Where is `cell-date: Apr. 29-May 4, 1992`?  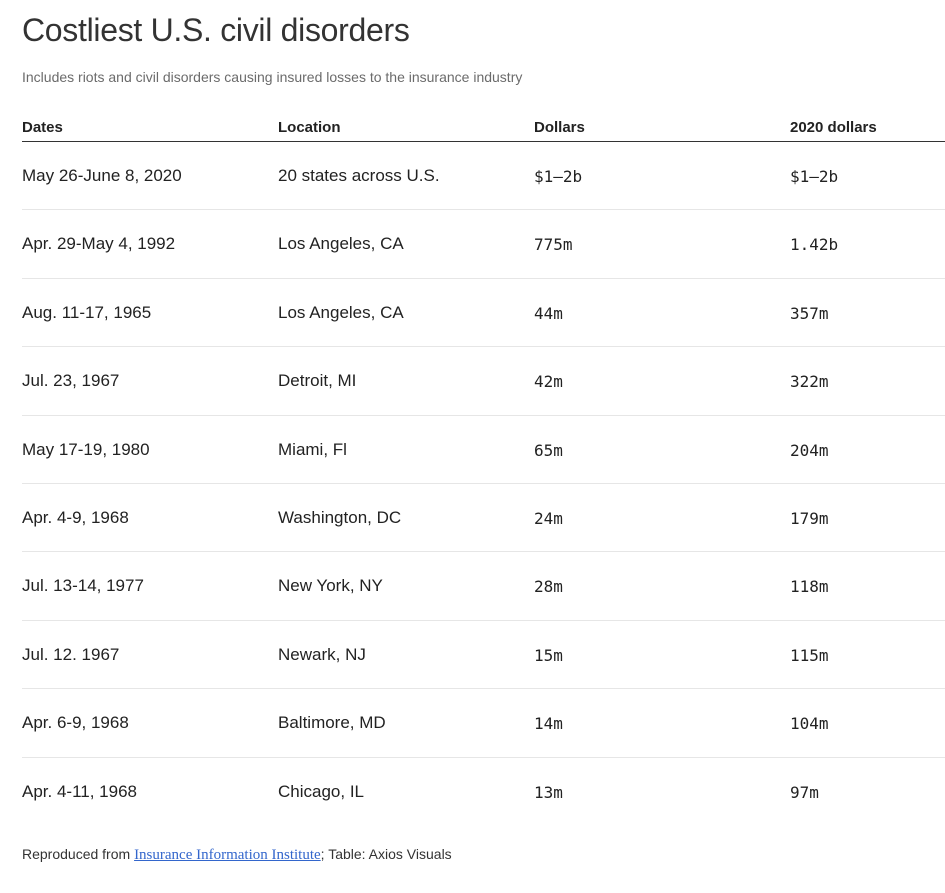 cell-date: Apr. 29-May 4, 1992 is located at coordinates (99, 244).